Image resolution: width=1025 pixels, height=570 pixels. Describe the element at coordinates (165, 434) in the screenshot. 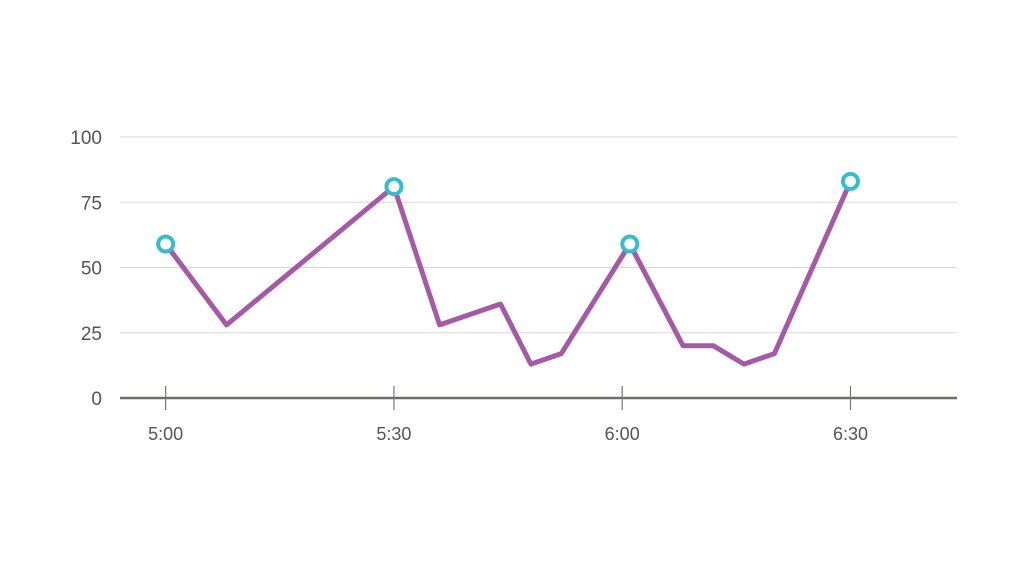

I see `x-tick-label: 5:00` at that location.